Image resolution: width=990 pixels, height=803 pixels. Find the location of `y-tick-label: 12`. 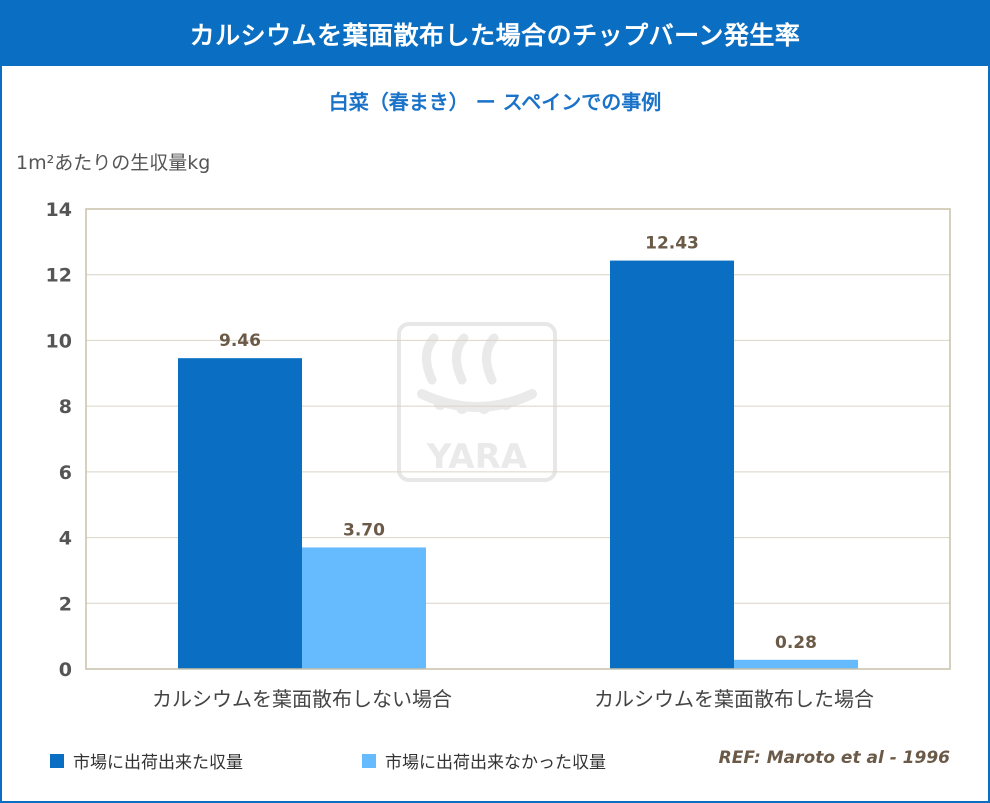

y-tick-label: 12 is located at coordinates (59, 276).